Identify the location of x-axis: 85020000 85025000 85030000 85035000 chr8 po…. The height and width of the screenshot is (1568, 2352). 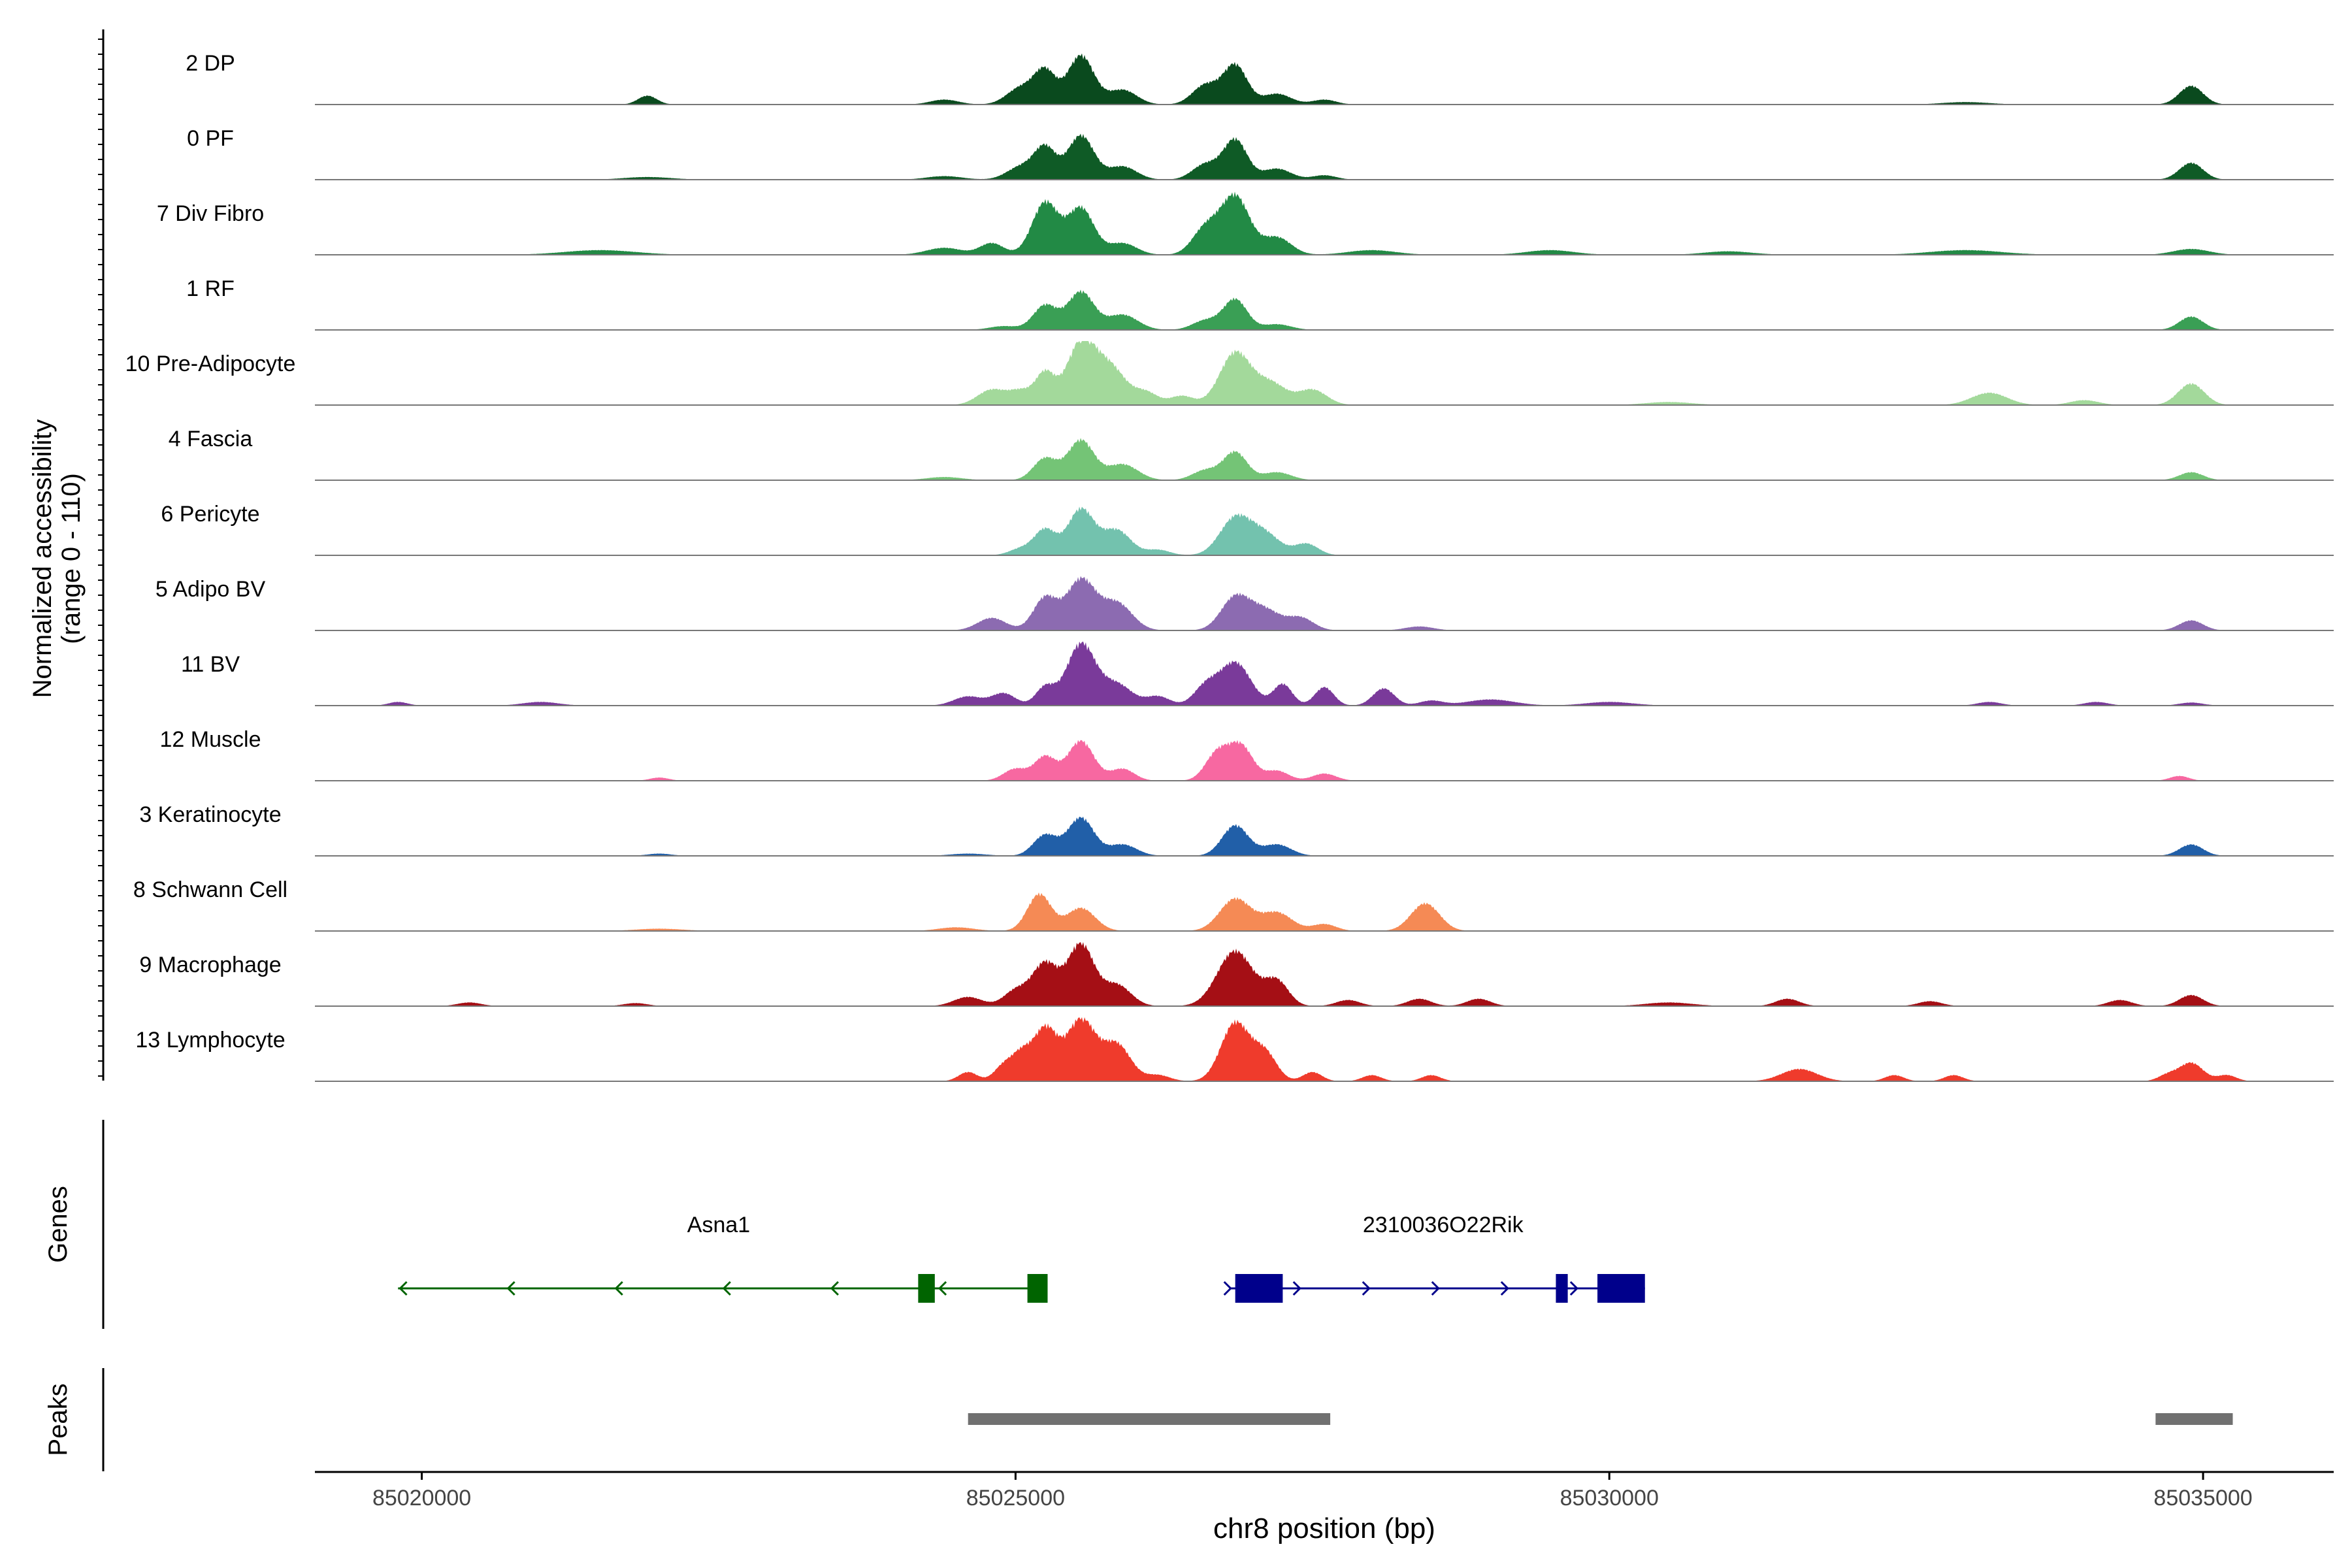
(1324, 1507).